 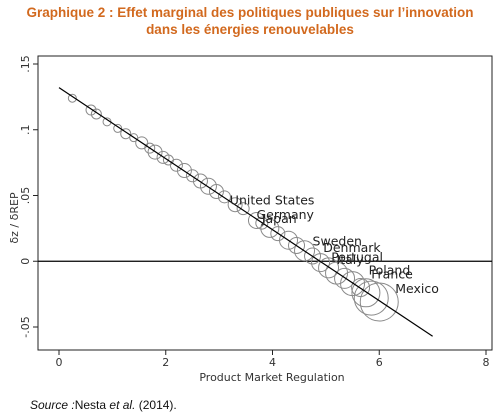 What do you see at coordinates (156, 405) in the screenshot?
I see `source-year: (2014).` at bounding box center [156, 405].